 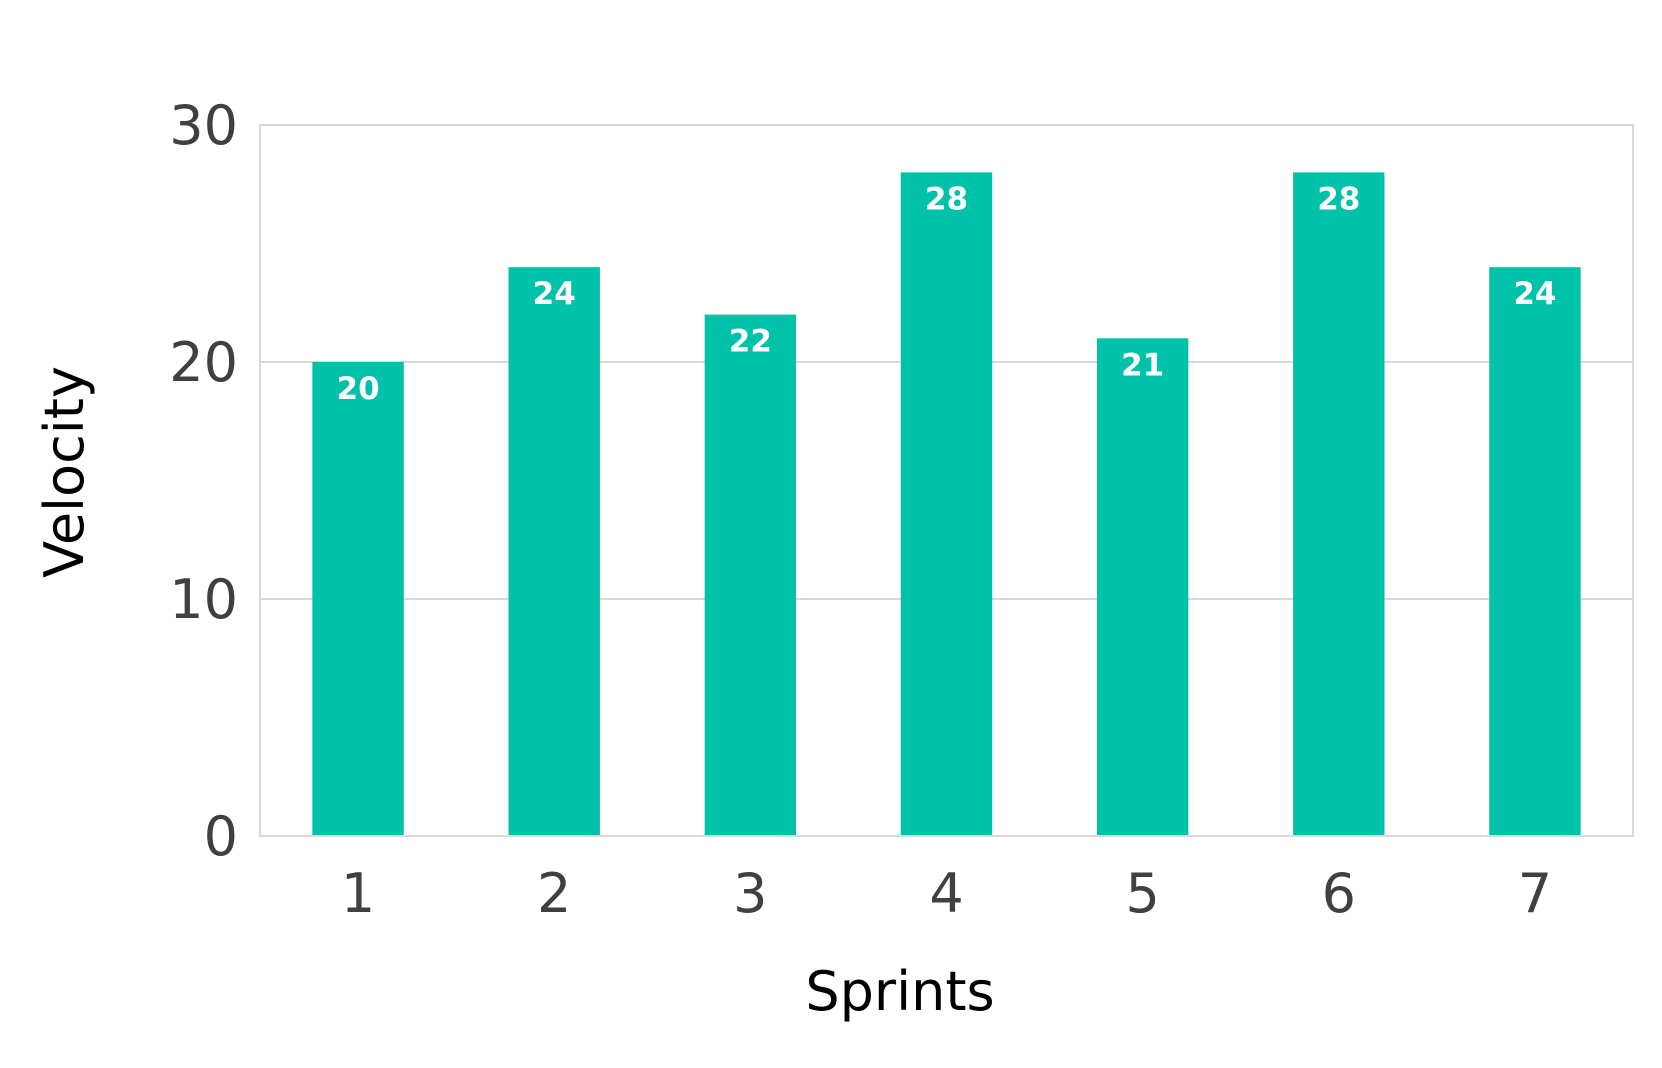 I want to click on data-label: 21, so click(x=1142, y=365).